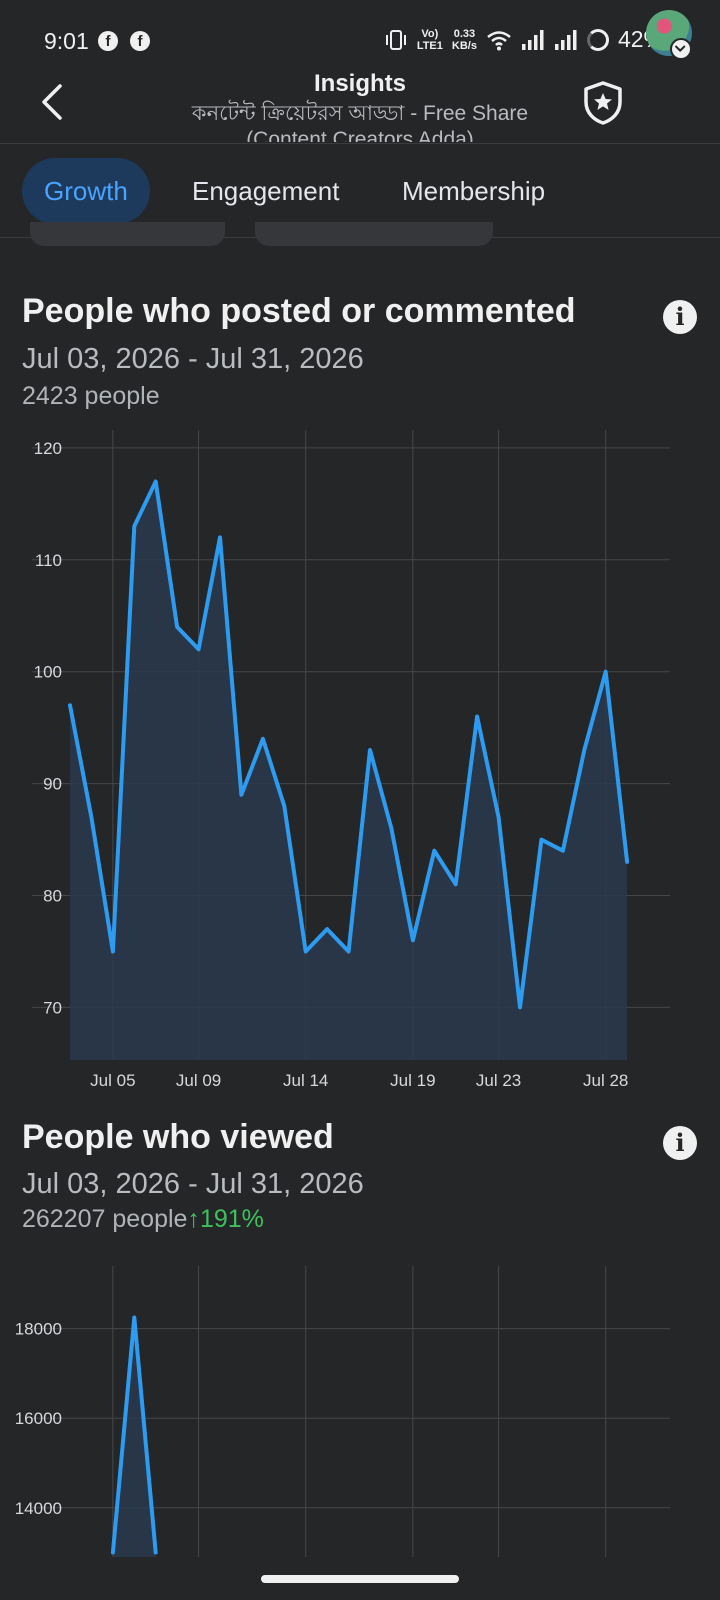 The image size is (720, 1600). I want to click on tab-engagement: Engagement, so click(266, 191).